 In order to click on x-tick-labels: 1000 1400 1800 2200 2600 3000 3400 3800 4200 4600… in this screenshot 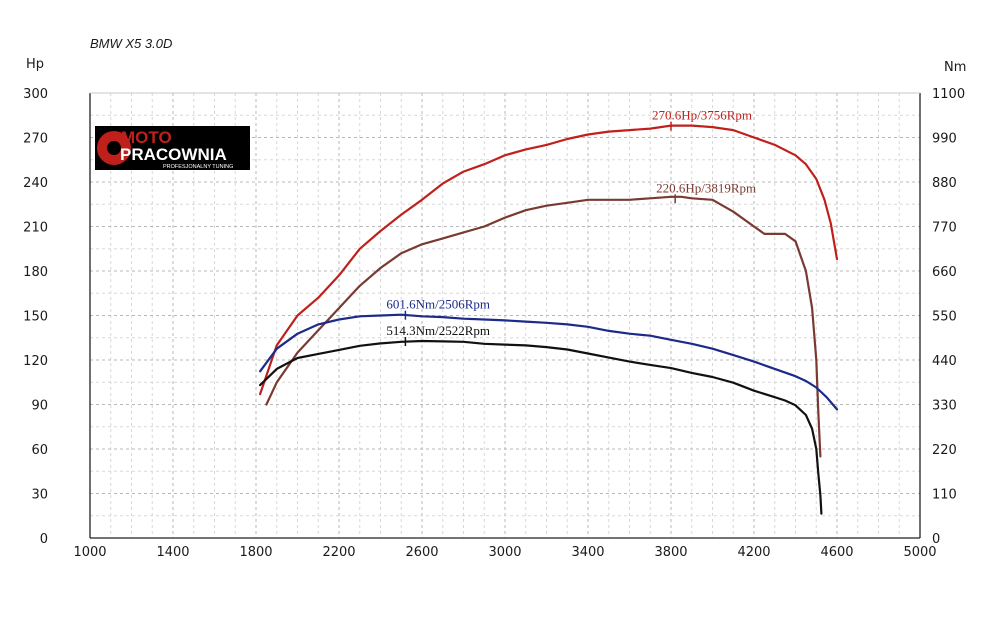, I will do `click(504, 552)`.